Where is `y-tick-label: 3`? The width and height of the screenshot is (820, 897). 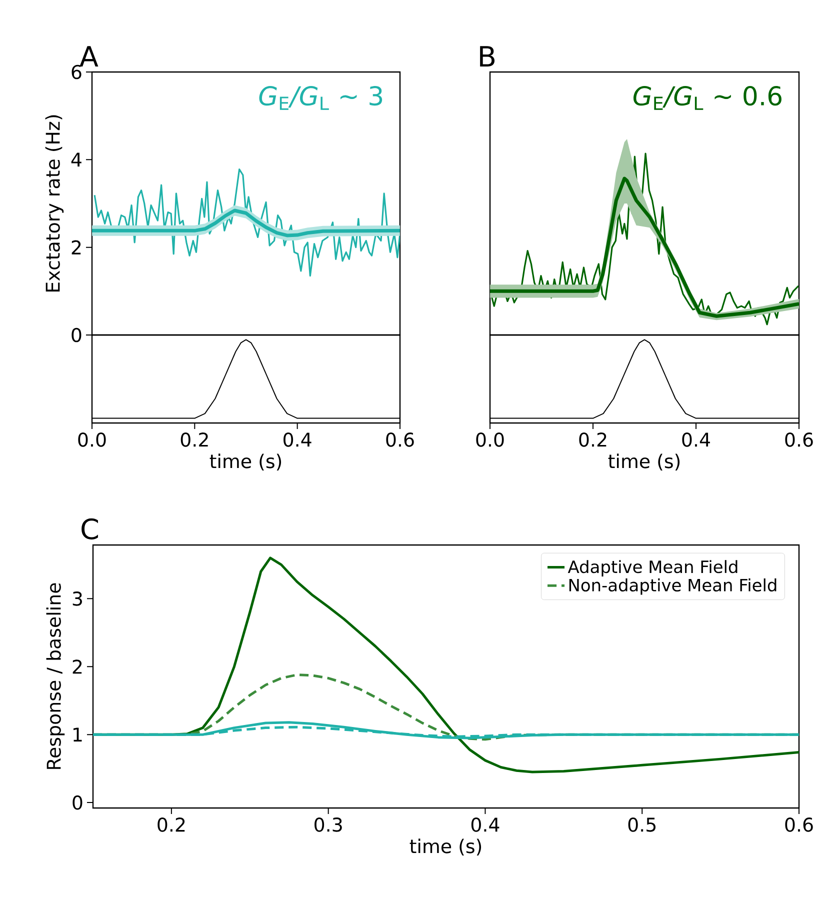
y-tick-label: 3 is located at coordinates (77, 599).